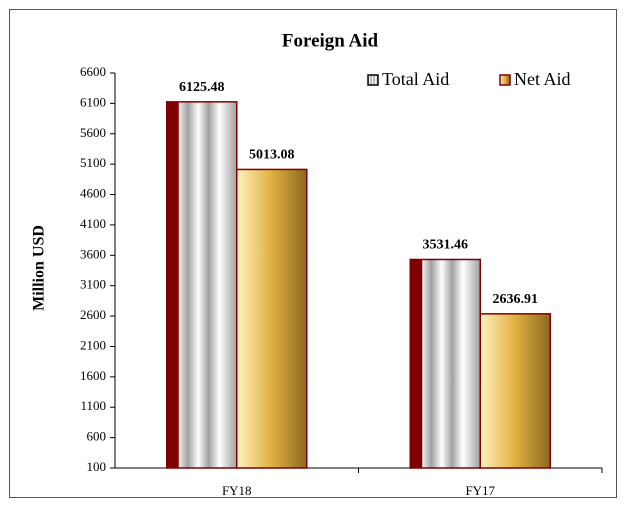 This screenshot has width=626, height=507. Describe the element at coordinates (39, 268) in the screenshot. I see `y-axis-label: Million USD` at that location.